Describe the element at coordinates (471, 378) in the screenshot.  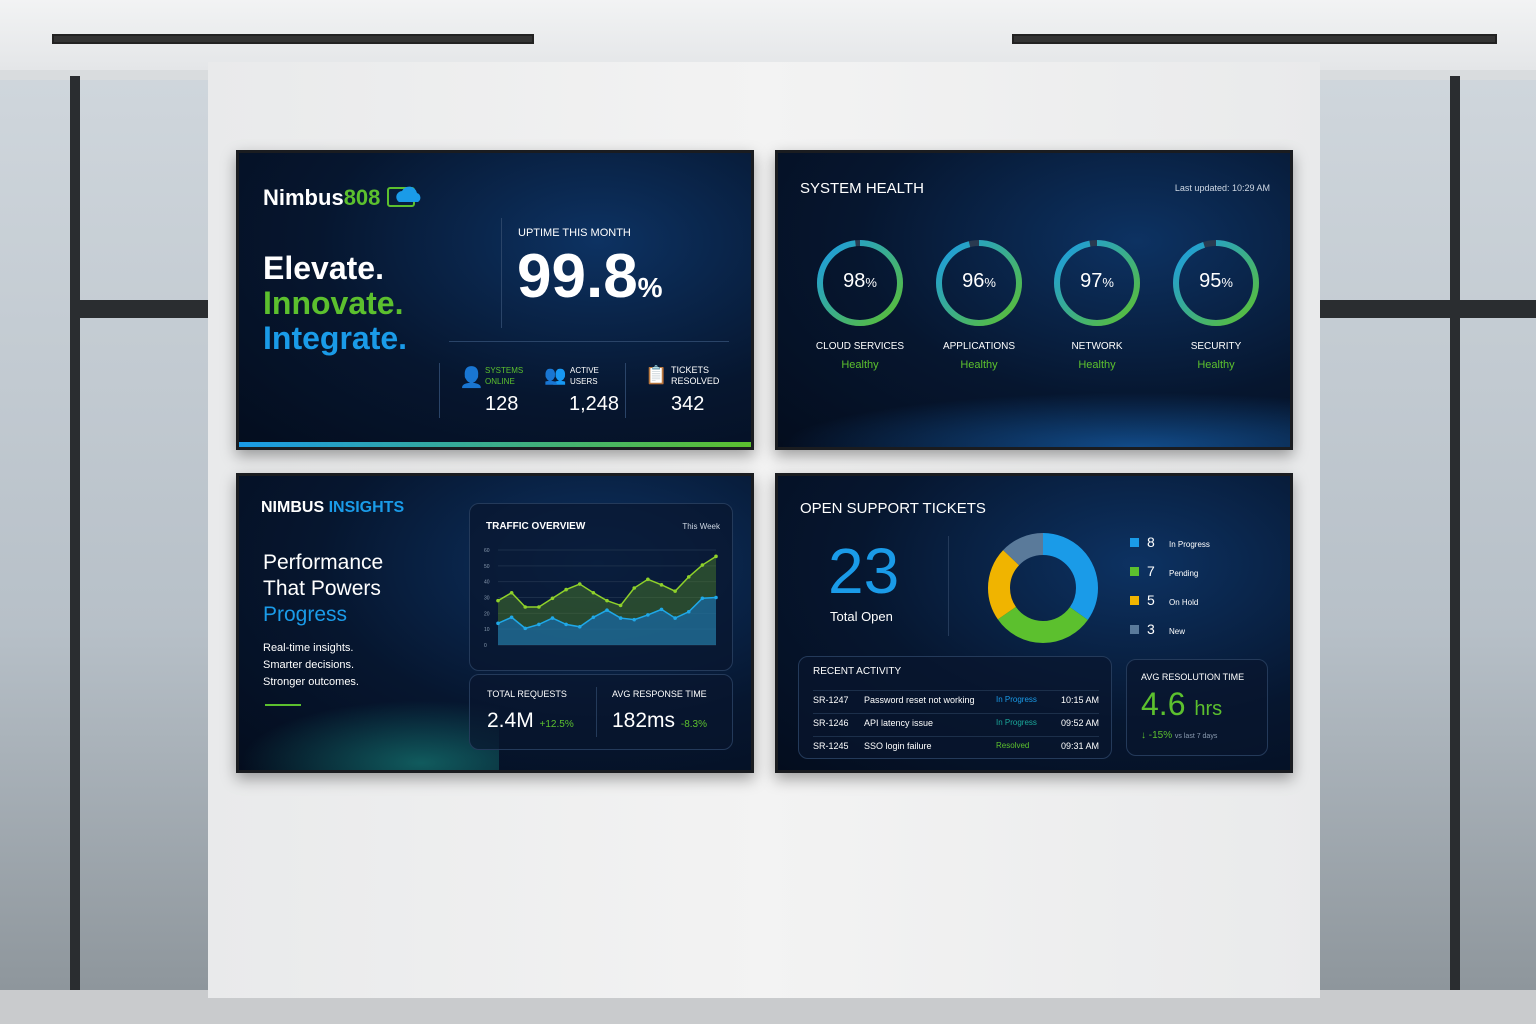
I see `user-check-icon: 👤` at that location.